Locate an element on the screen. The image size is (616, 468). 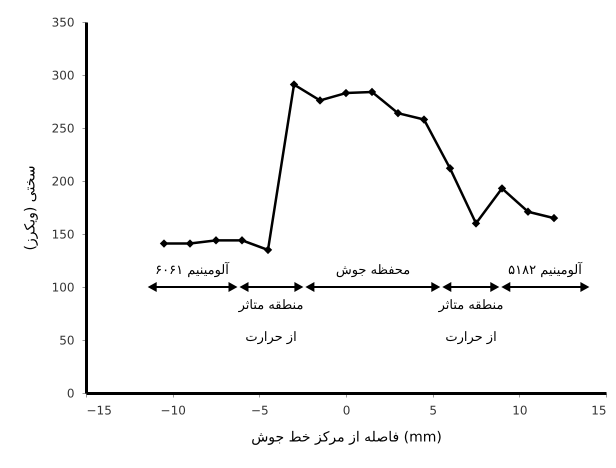
annotation: آلومینیم ۶۰۶۱ is located at coordinates (192, 269).